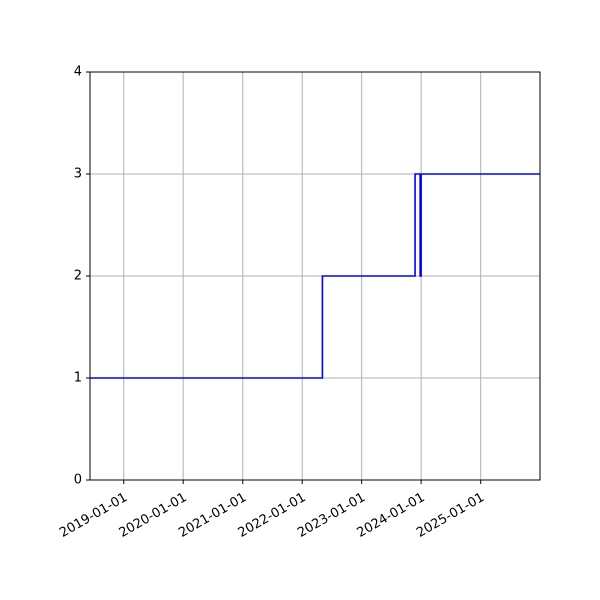 The height and width of the screenshot is (600, 600). Describe the element at coordinates (78, 378) in the screenshot. I see `y-tick-label: 1` at that location.